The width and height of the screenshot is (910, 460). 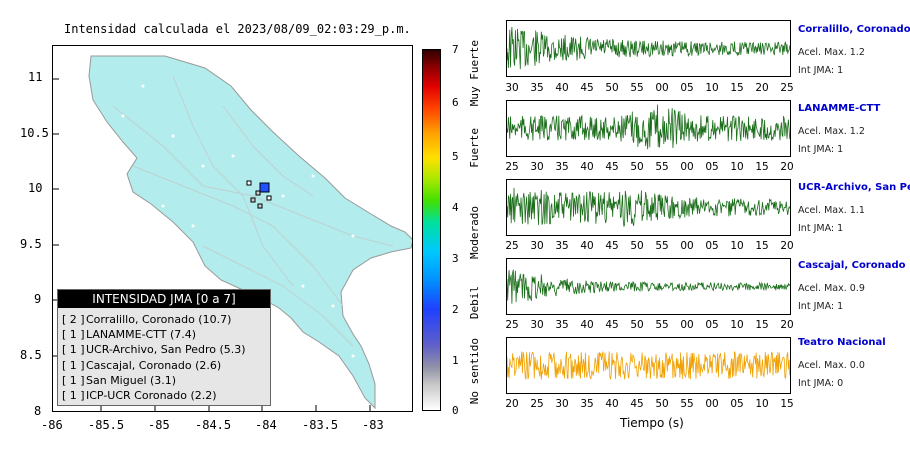 What do you see at coordinates (652, 423) in the screenshot?
I see `time-axis-label: Tiempo (s)` at bounding box center [652, 423].